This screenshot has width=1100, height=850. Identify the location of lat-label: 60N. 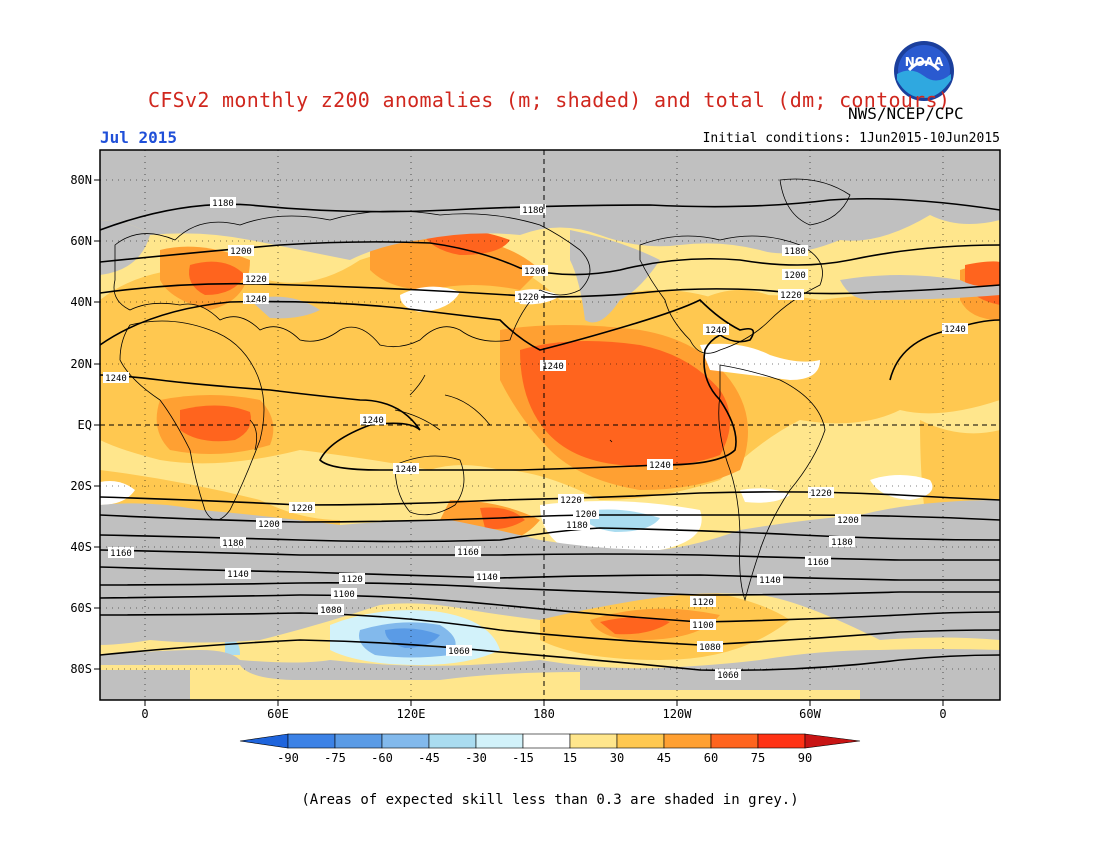
(81, 241).